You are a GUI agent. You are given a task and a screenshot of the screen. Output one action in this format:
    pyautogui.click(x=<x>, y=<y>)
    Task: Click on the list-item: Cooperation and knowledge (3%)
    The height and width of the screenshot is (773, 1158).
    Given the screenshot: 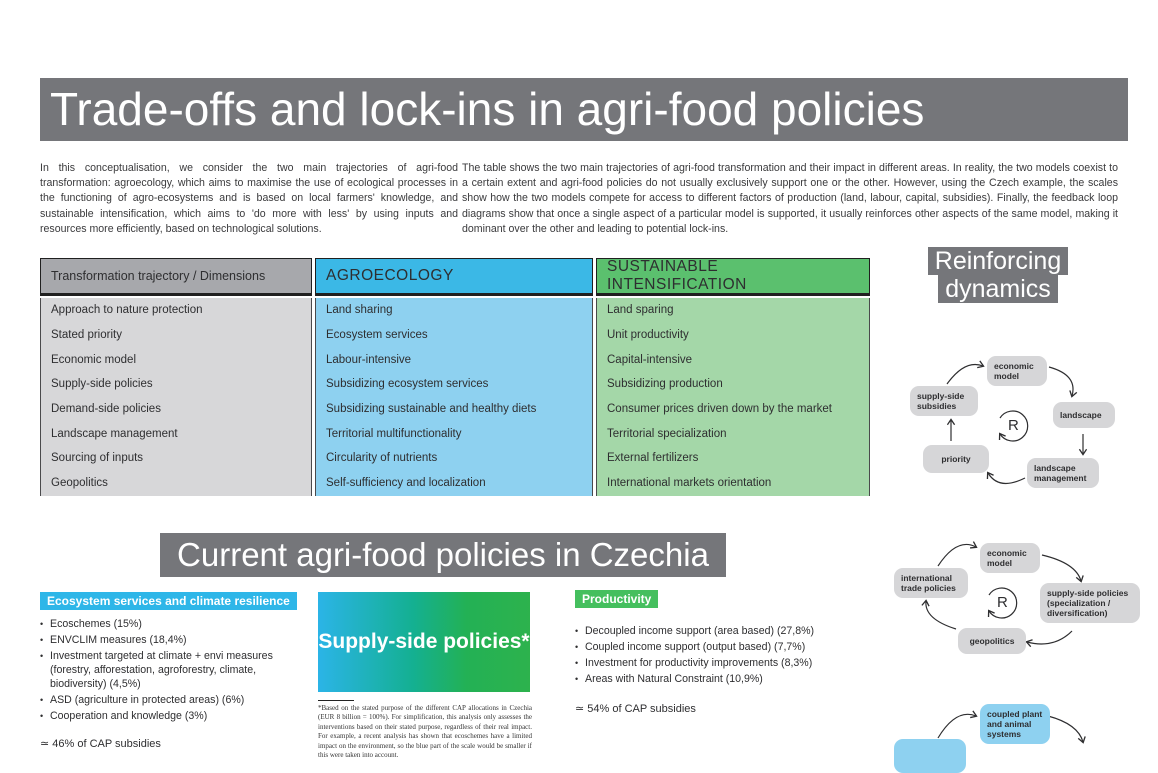 What is the action you would take?
    pyautogui.click(x=174, y=717)
    